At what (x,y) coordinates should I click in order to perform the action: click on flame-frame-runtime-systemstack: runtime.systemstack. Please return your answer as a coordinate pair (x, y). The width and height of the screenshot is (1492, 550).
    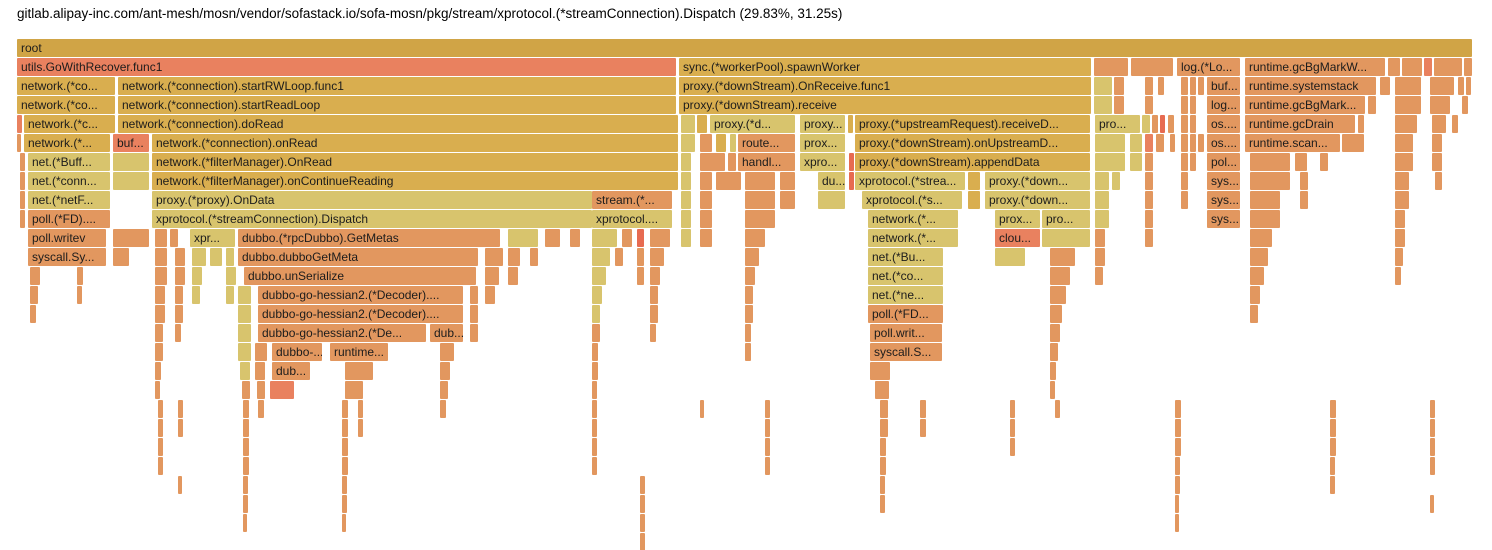
    Looking at the image, I should click on (1310, 86).